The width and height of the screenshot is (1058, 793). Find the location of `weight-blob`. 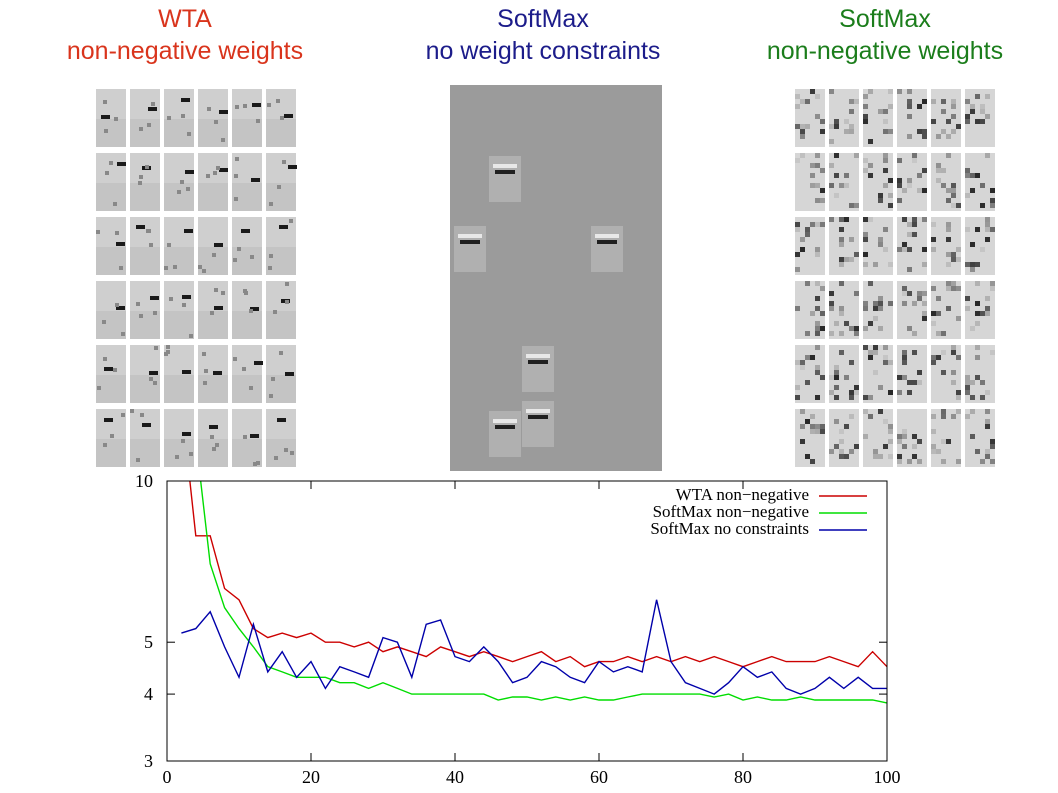

weight-blob is located at coordinates (470, 249).